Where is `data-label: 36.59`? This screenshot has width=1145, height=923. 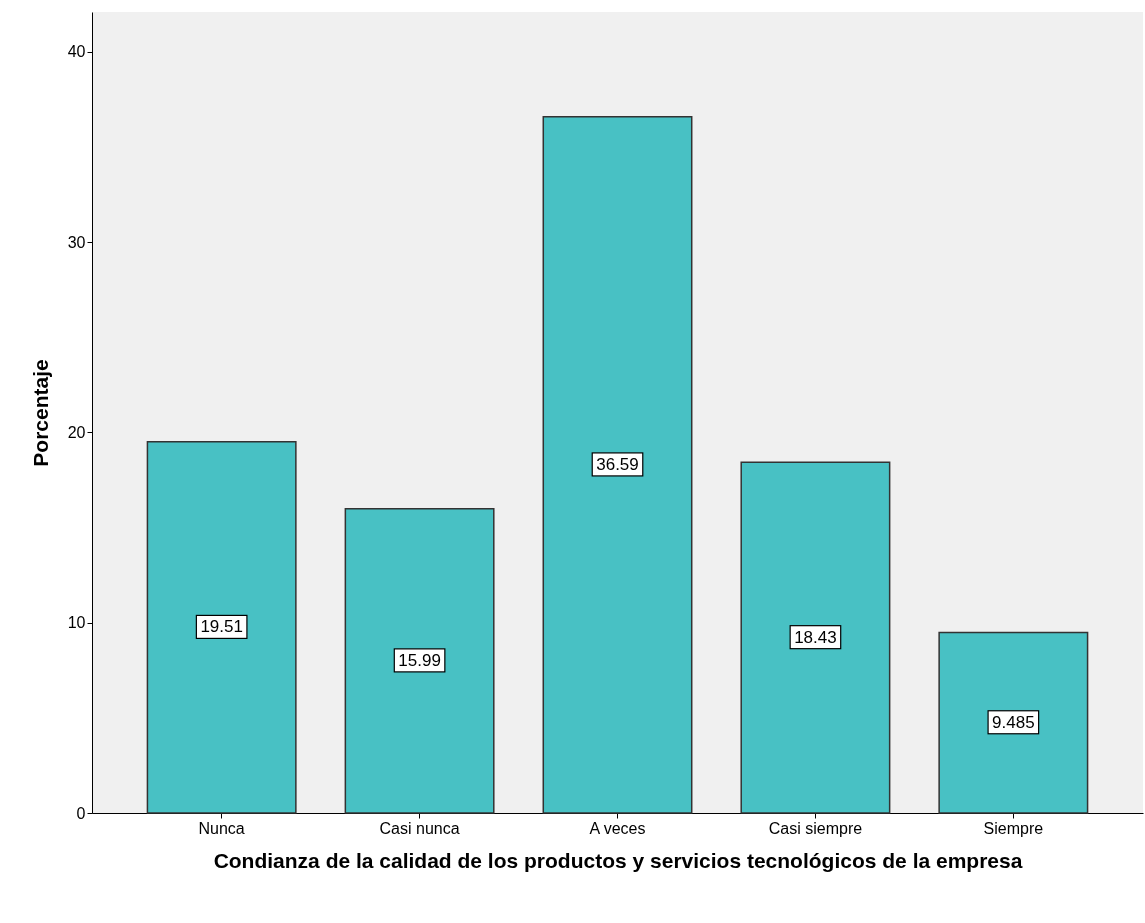 data-label: 36.59 is located at coordinates (617, 464).